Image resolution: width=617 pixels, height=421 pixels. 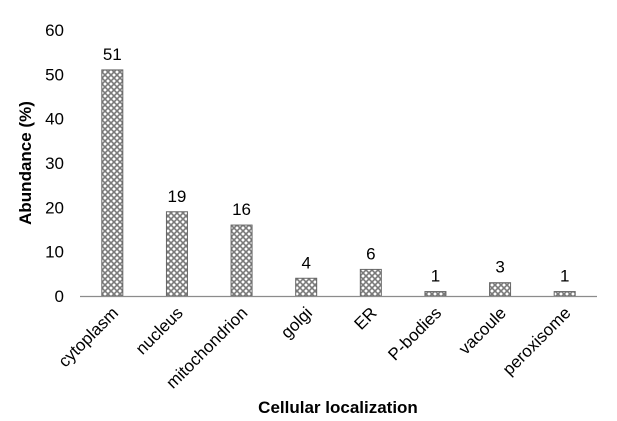 What do you see at coordinates (59, 296) in the screenshot?
I see `y-tick-label: 0` at bounding box center [59, 296].